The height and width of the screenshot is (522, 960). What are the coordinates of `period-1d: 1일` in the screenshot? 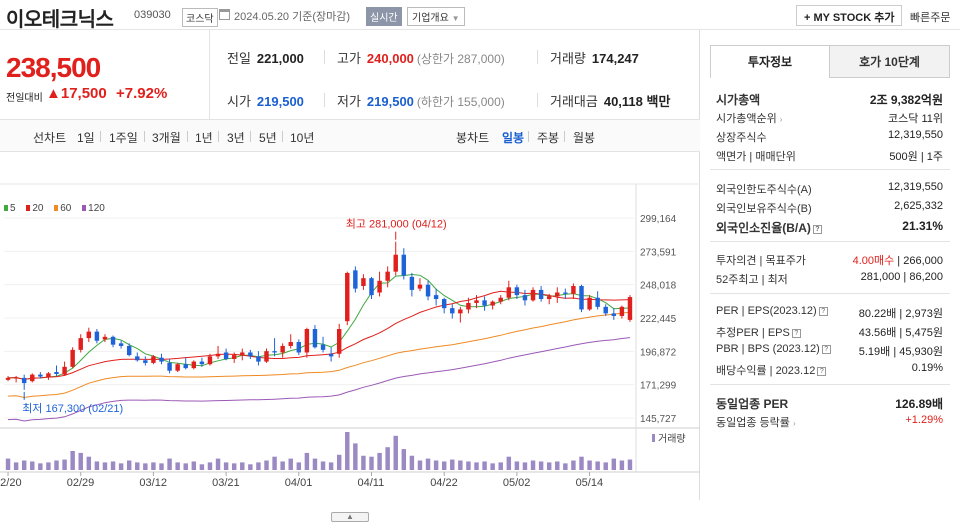 It's located at (86, 138).